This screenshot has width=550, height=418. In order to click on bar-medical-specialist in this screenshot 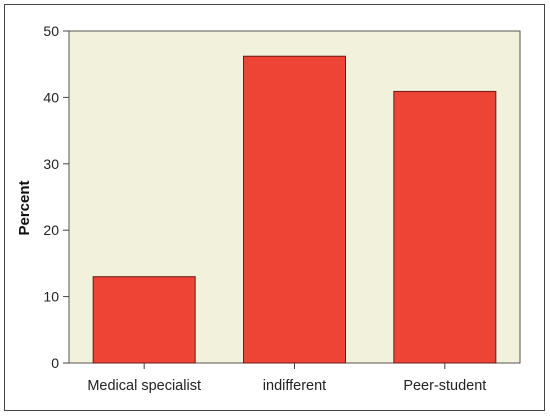, I will do `click(144, 320)`.